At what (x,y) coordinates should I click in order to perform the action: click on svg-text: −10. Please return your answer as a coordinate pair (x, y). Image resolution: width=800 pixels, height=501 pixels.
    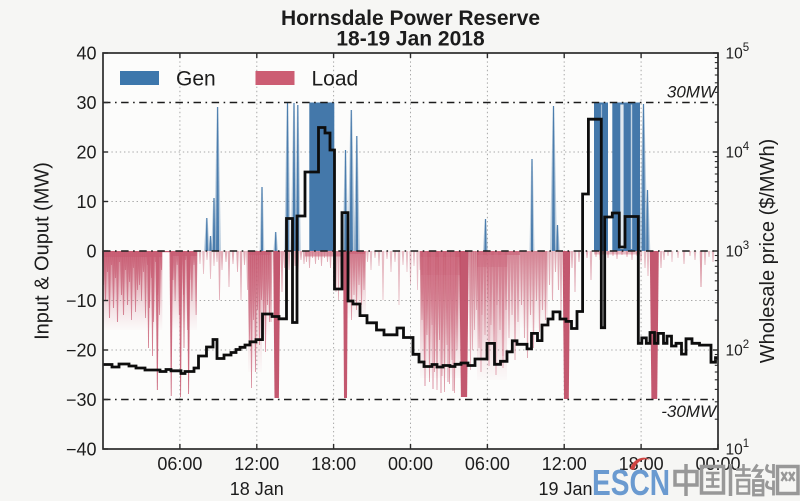
    Looking at the image, I should click on (81, 301).